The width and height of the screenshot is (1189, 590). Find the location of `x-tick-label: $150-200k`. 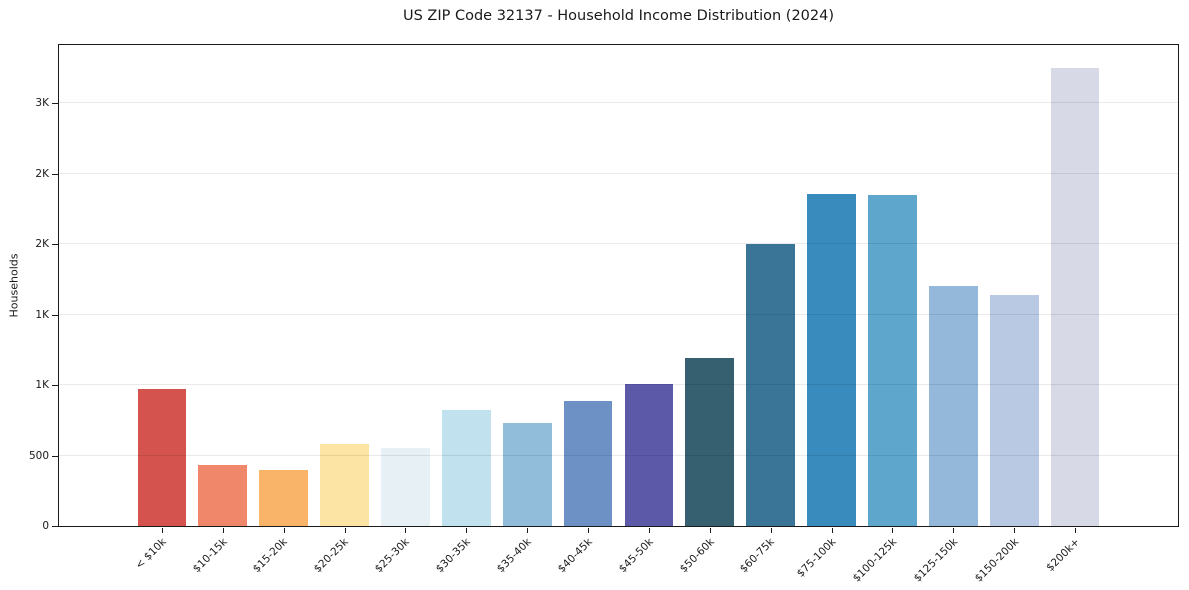

x-tick-label: $150-200k is located at coordinates (996, 560).